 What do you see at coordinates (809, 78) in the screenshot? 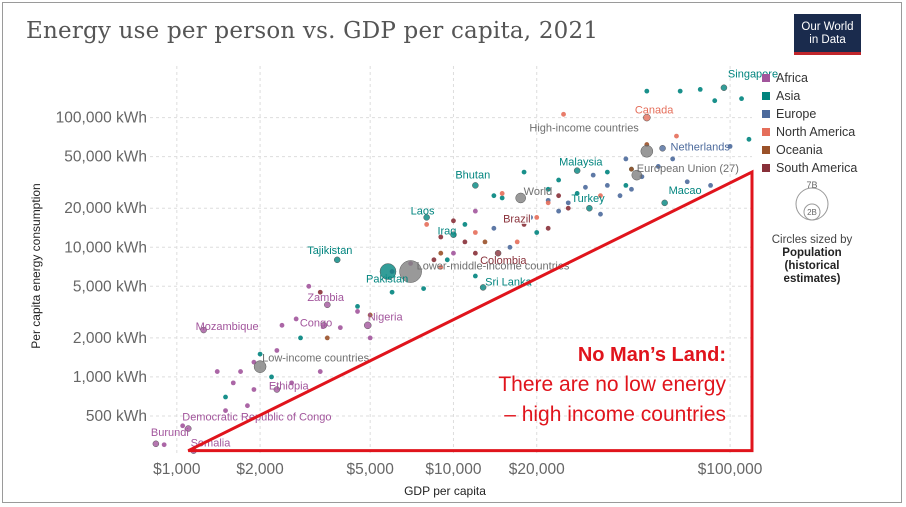
I see `legend-item-africa: Africa` at bounding box center [809, 78].